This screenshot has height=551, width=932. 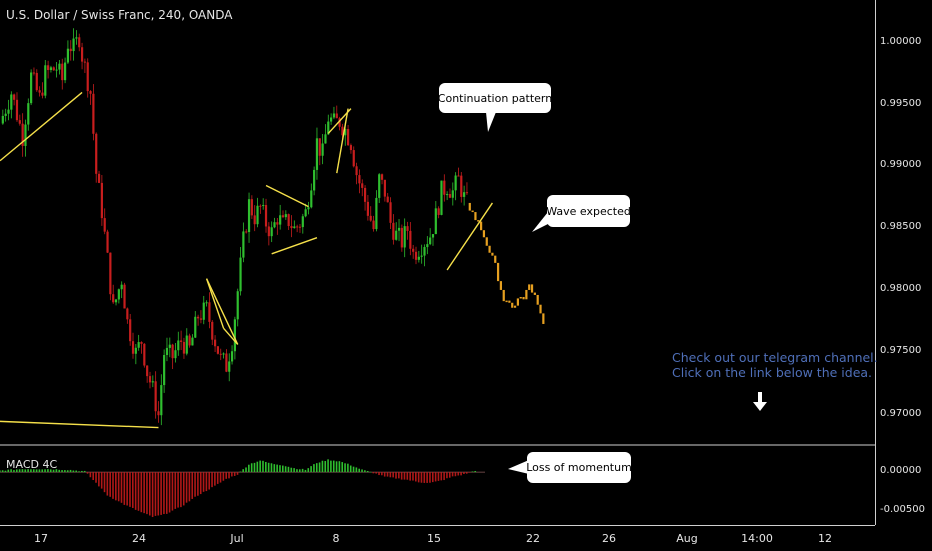 What do you see at coordinates (901, 413) in the screenshot?
I see `price-tick-label: 0.97000` at bounding box center [901, 413].